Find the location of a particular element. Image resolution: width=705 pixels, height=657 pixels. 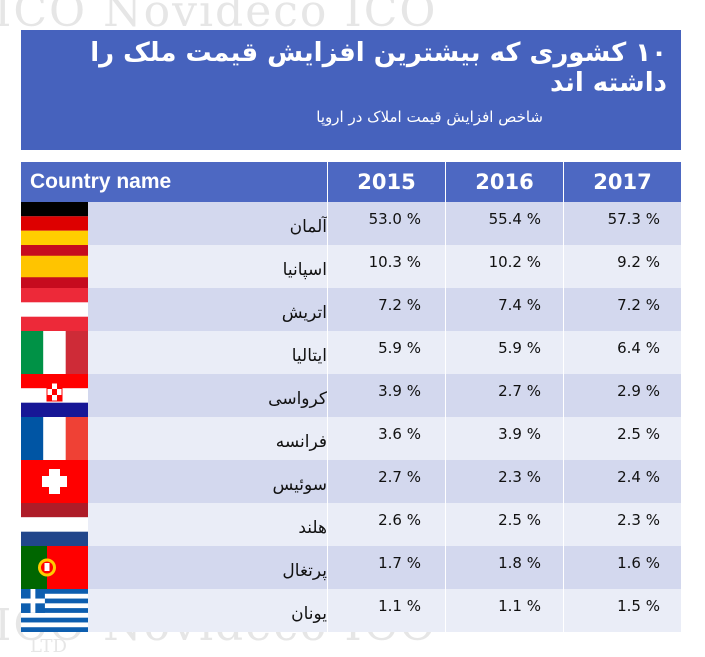

country-name: پرتغال is located at coordinates (304, 571).